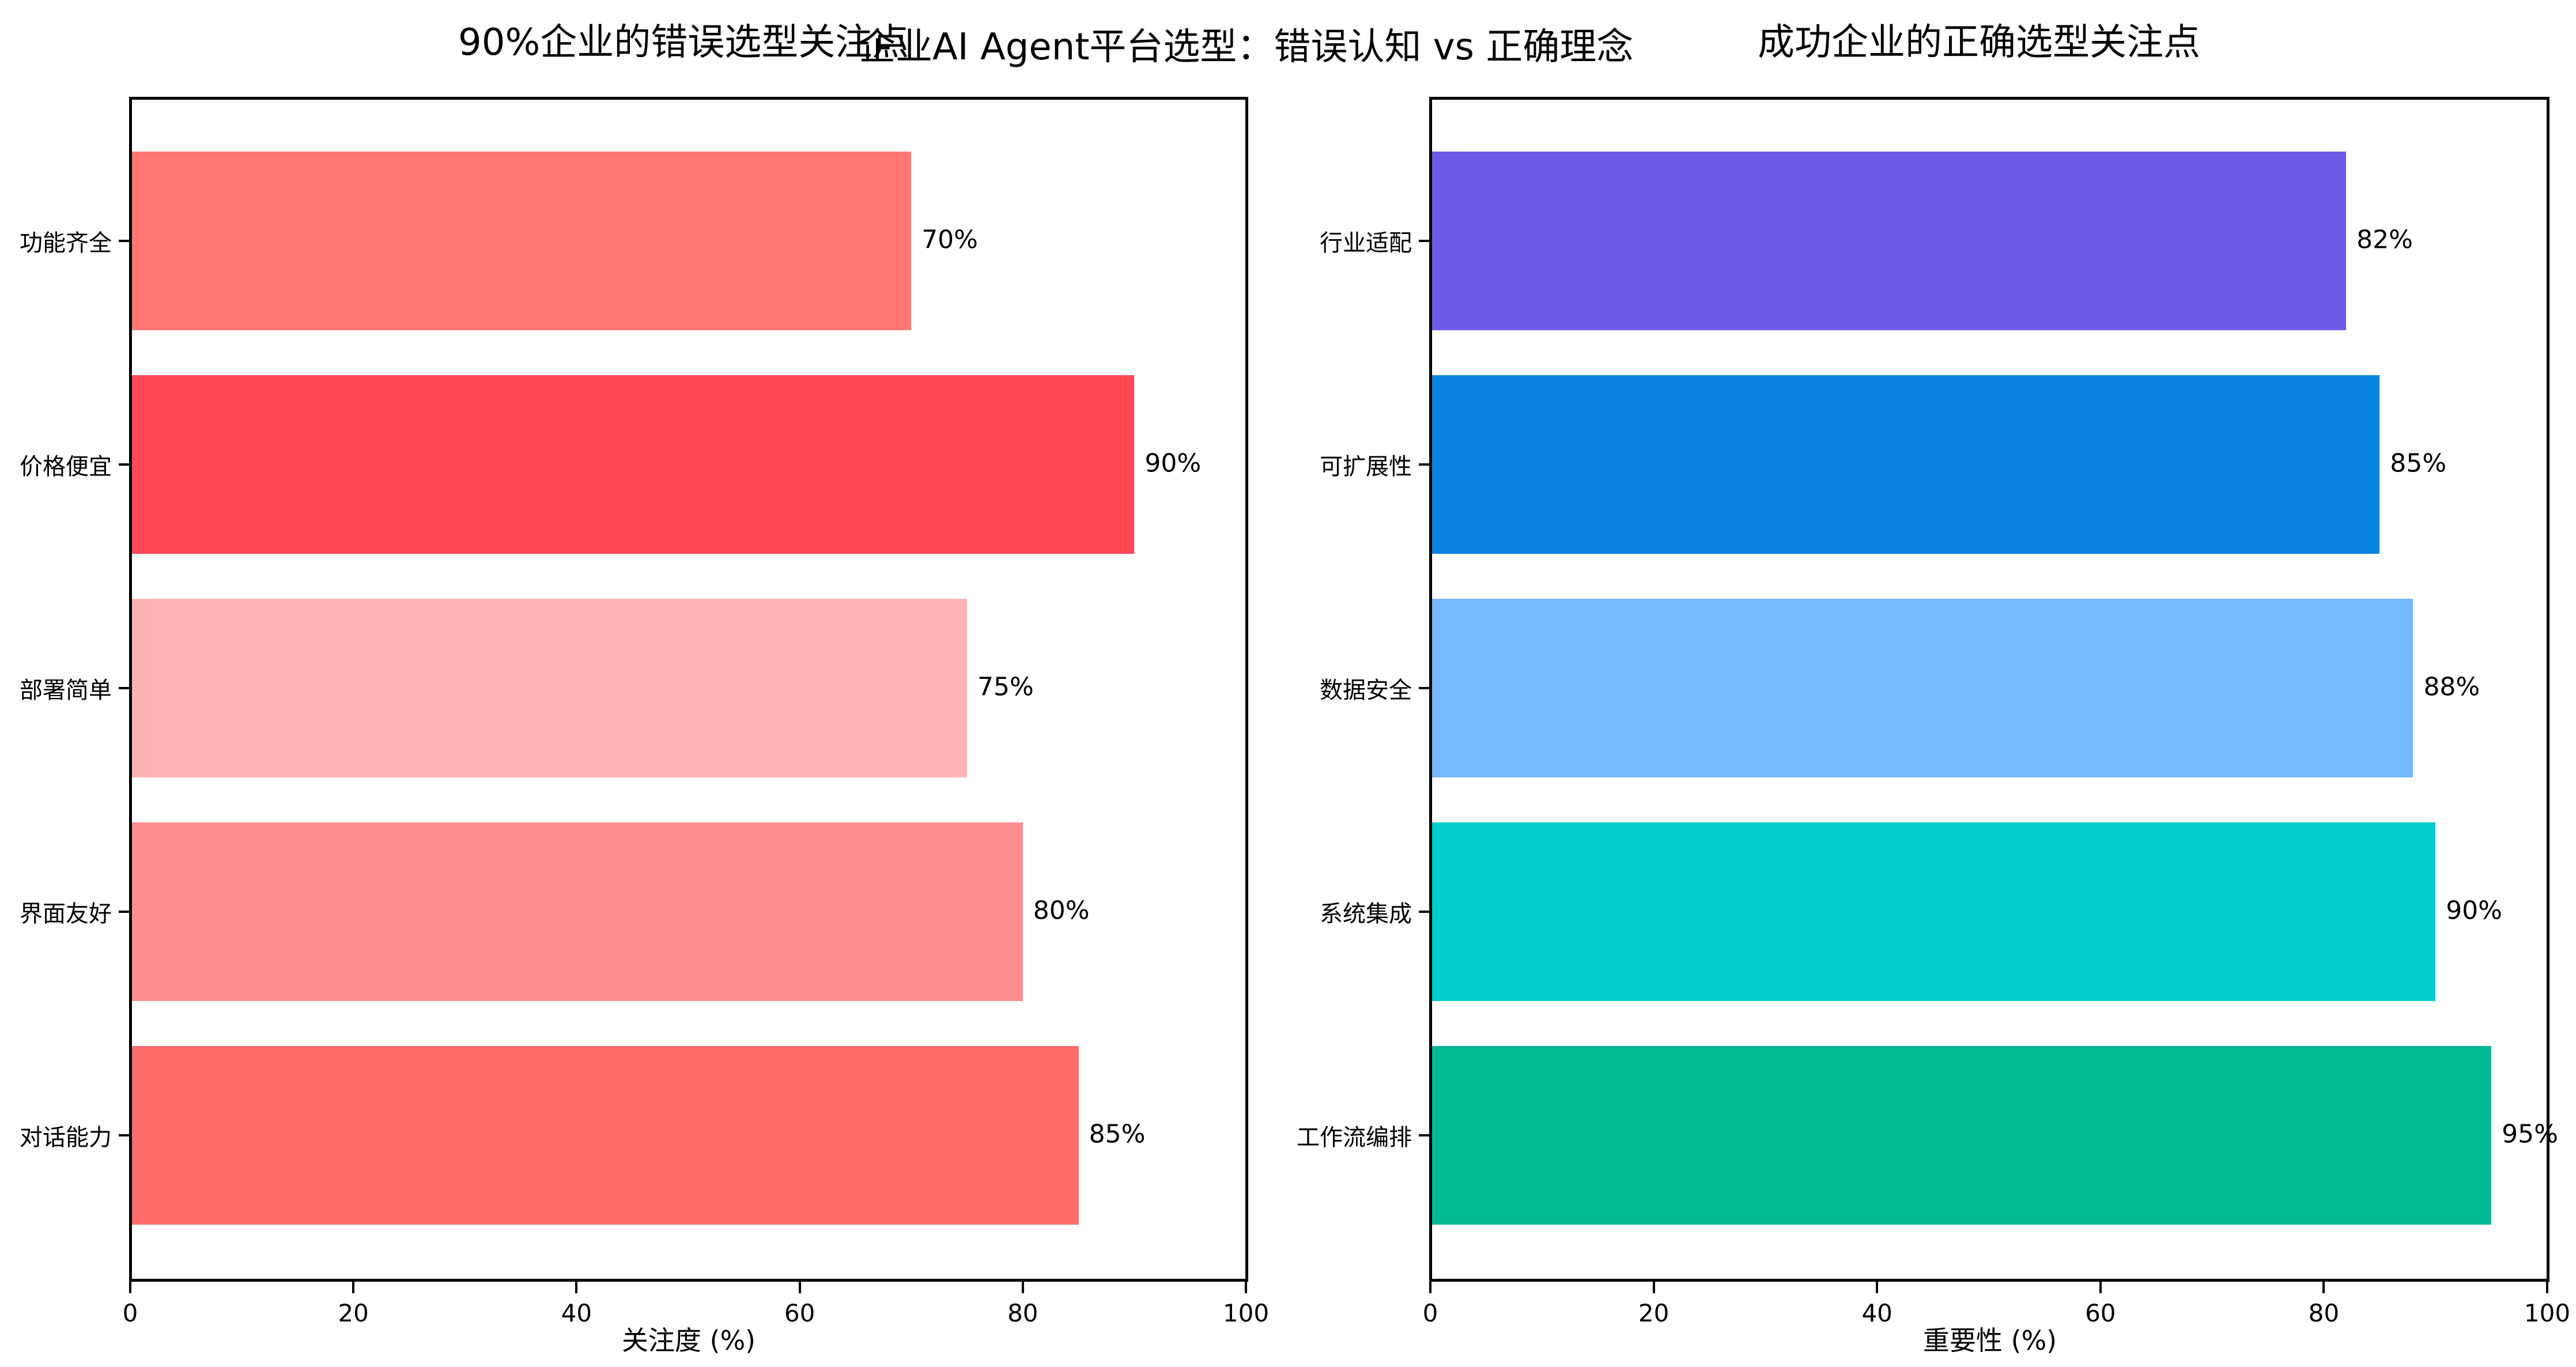 This screenshot has width=2576, height=1367. What do you see at coordinates (949, 240) in the screenshot?
I see `bar-value-label: 70%` at bounding box center [949, 240].